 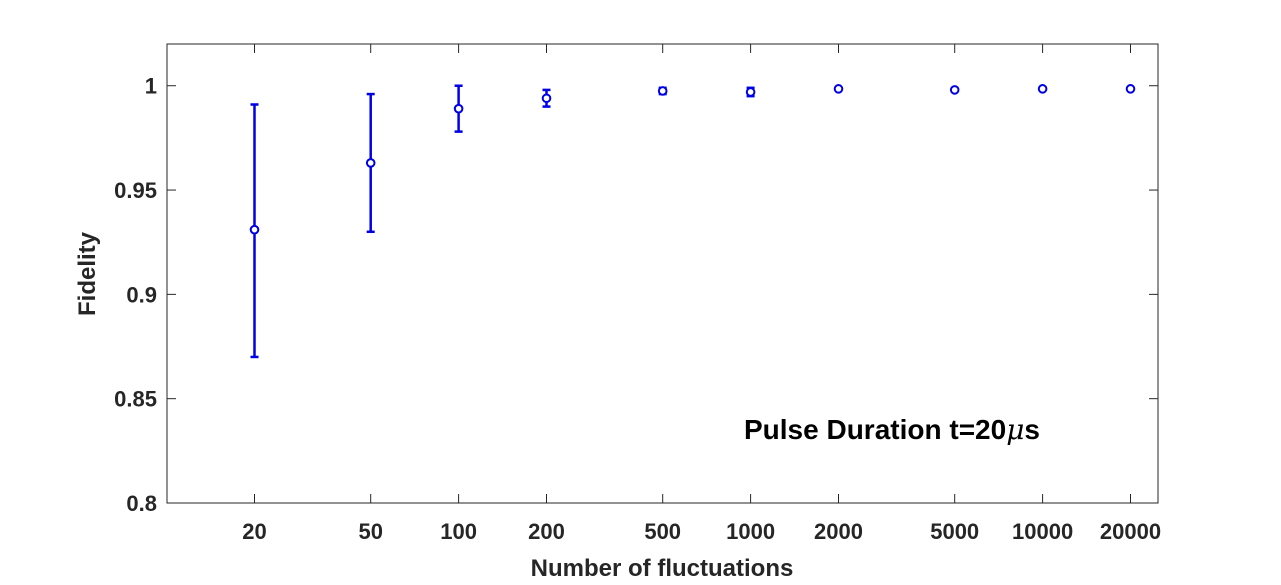 What do you see at coordinates (1130, 531) in the screenshot?
I see `x-tick-label: 20000` at bounding box center [1130, 531].